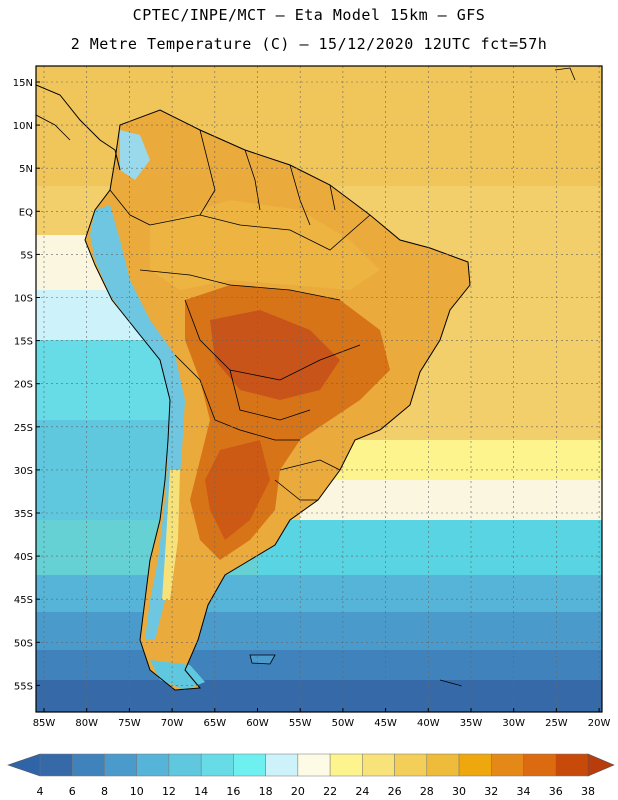 Image resolution: width=618 pixels, height=800 pixels. Describe the element at coordinates (129, 723) in the screenshot. I see `lon-label: 75W` at that location.